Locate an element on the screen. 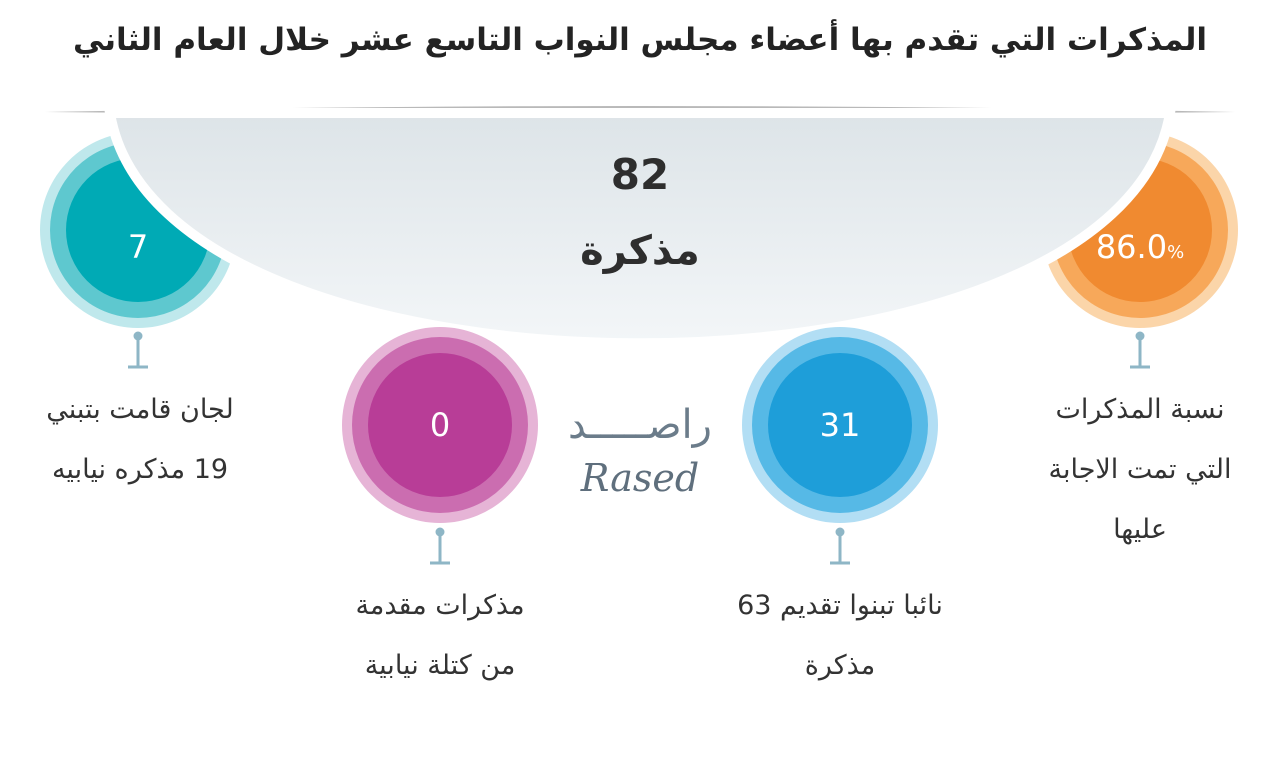 This screenshot has height=759, width=1280. answered-label-line2: التي تمت الاجابة is located at coordinates (1140, 469).